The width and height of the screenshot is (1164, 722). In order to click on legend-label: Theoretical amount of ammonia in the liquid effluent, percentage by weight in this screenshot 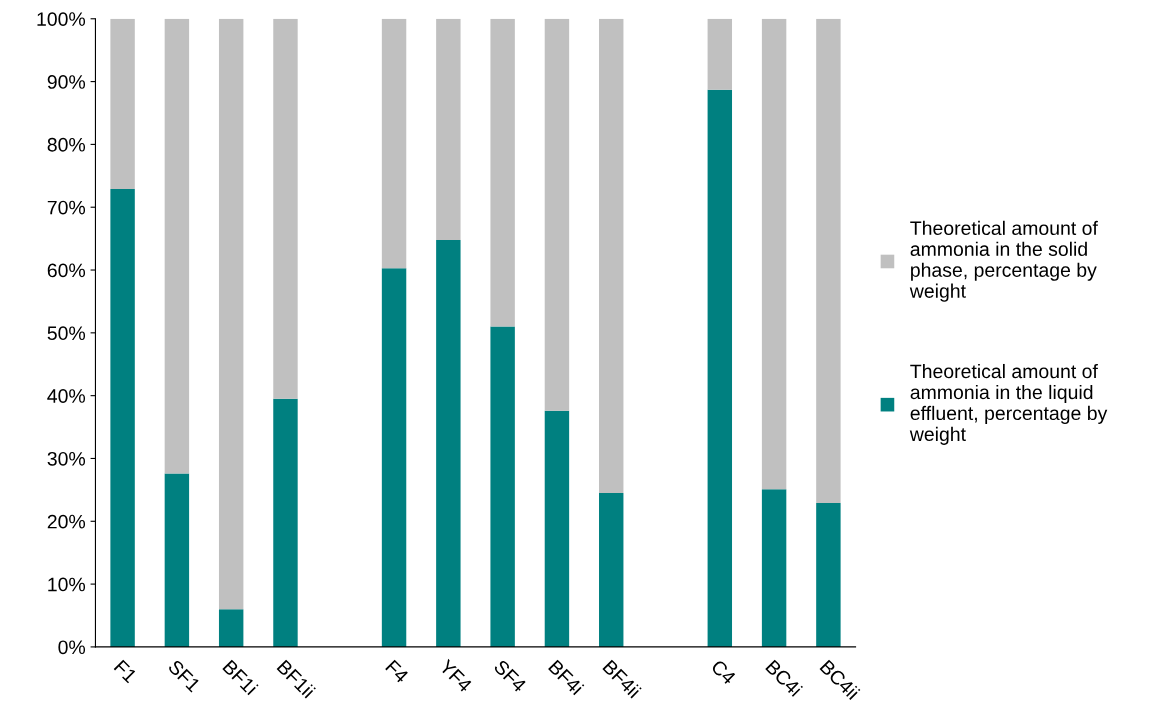, I will do `click(1008, 404)`.